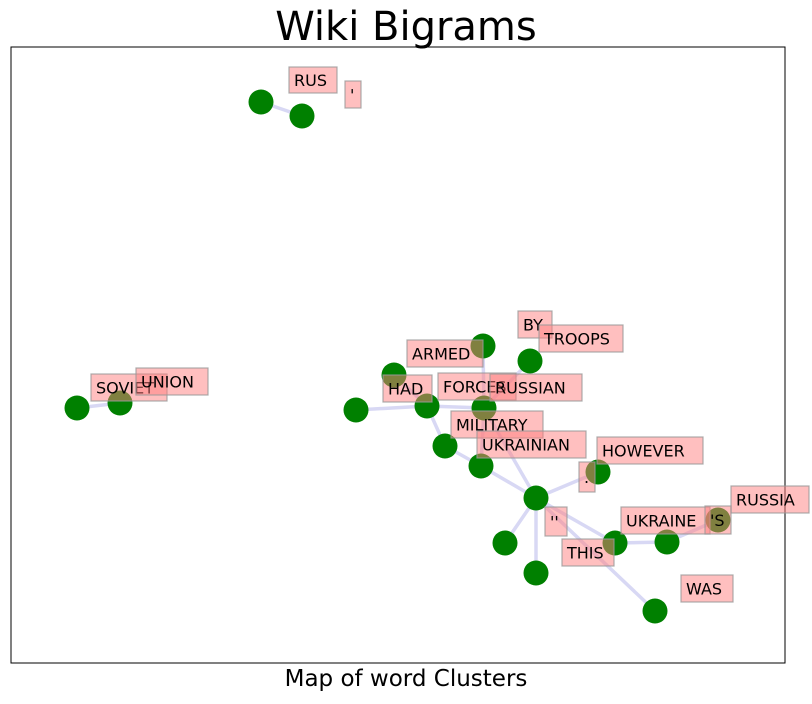  Describe the element at coordinates (492, 425) in the screenshot. I see `word-label-text: MILITARY` at that location.